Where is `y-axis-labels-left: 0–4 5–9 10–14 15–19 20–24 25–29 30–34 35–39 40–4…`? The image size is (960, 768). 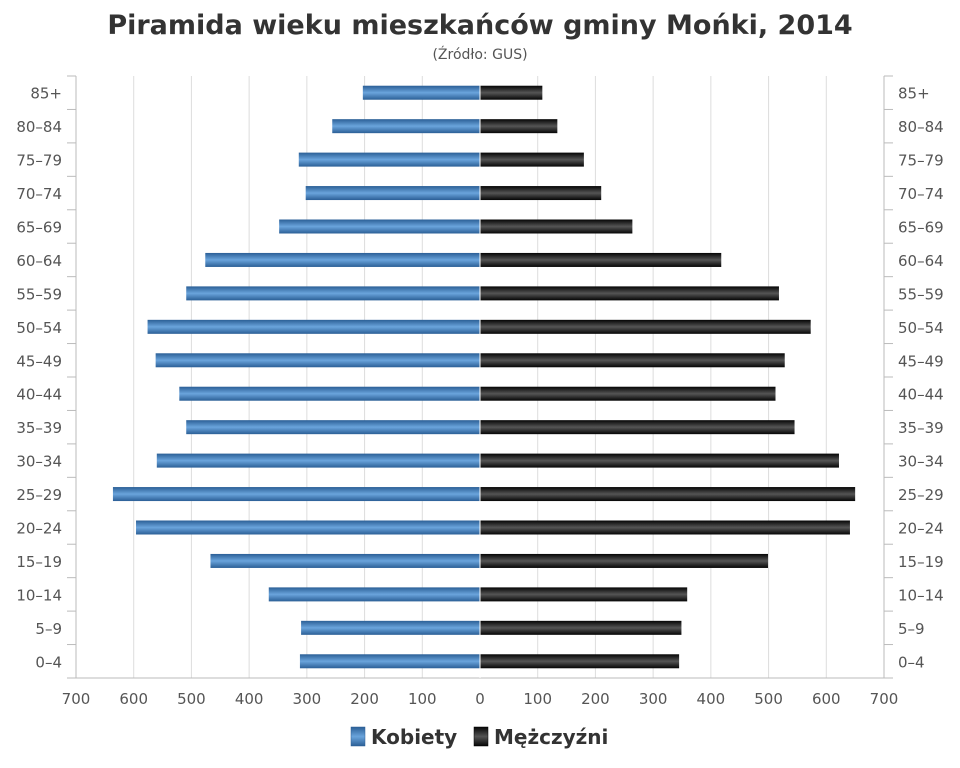 y-axis-labels-left: 0–4 5–9 10–14 15–19 20–24 25–29 30–34 35–39 40–4… is located at coordinates (39, 378).